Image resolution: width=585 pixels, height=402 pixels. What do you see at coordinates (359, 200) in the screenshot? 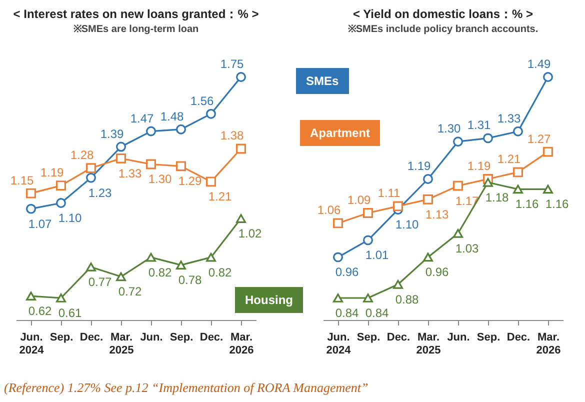
I see `data-label: 1.09` at bounding box center [359, 200].